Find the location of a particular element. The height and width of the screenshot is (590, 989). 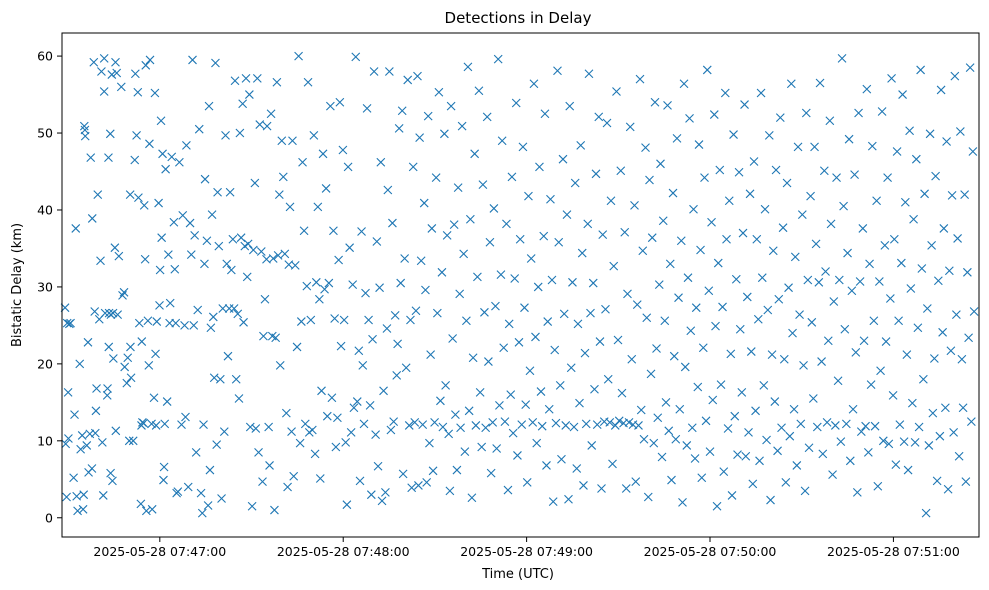

x-tick-label: 2025-05-28 07:50:00 is located at coordinates (710, 551).